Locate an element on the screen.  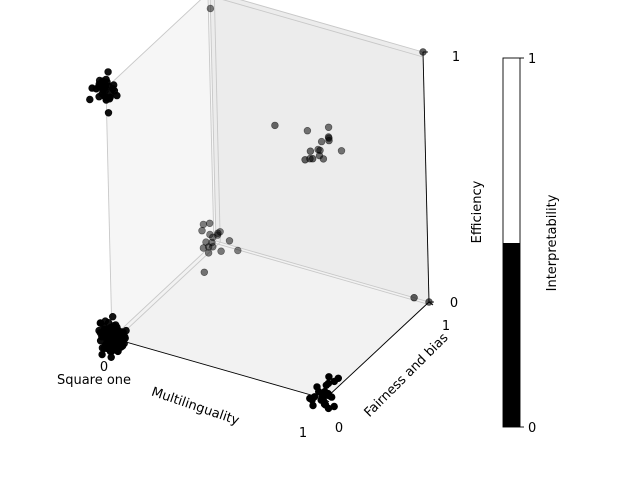
left-pane is located at coordinates (161, 169).